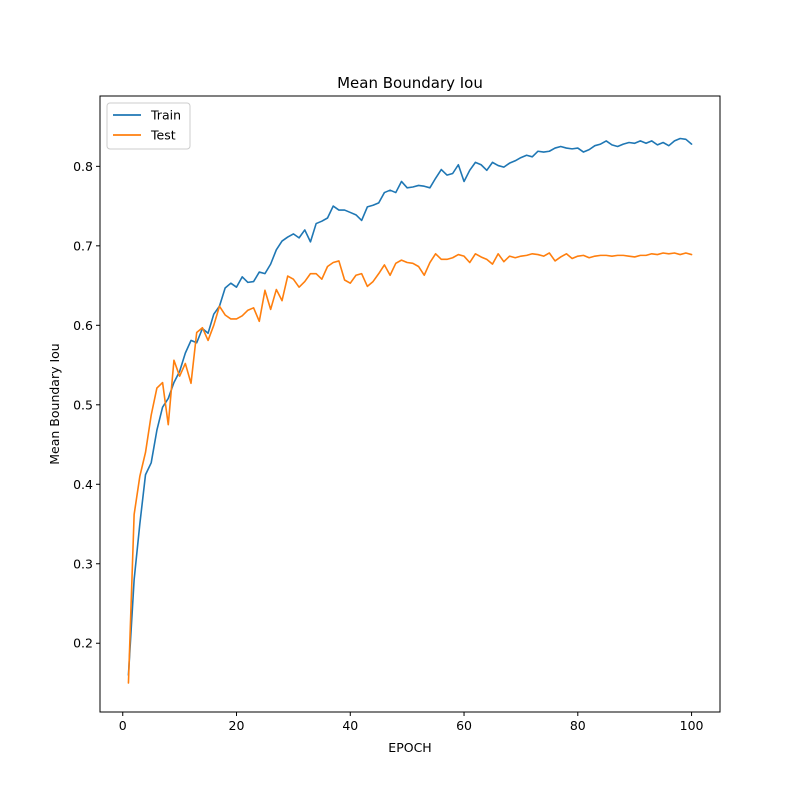  What do you see at coordinates (83, 643) in the screenshot?
I see `y-tick-label: 0.2` at bounding box center [83, 643].